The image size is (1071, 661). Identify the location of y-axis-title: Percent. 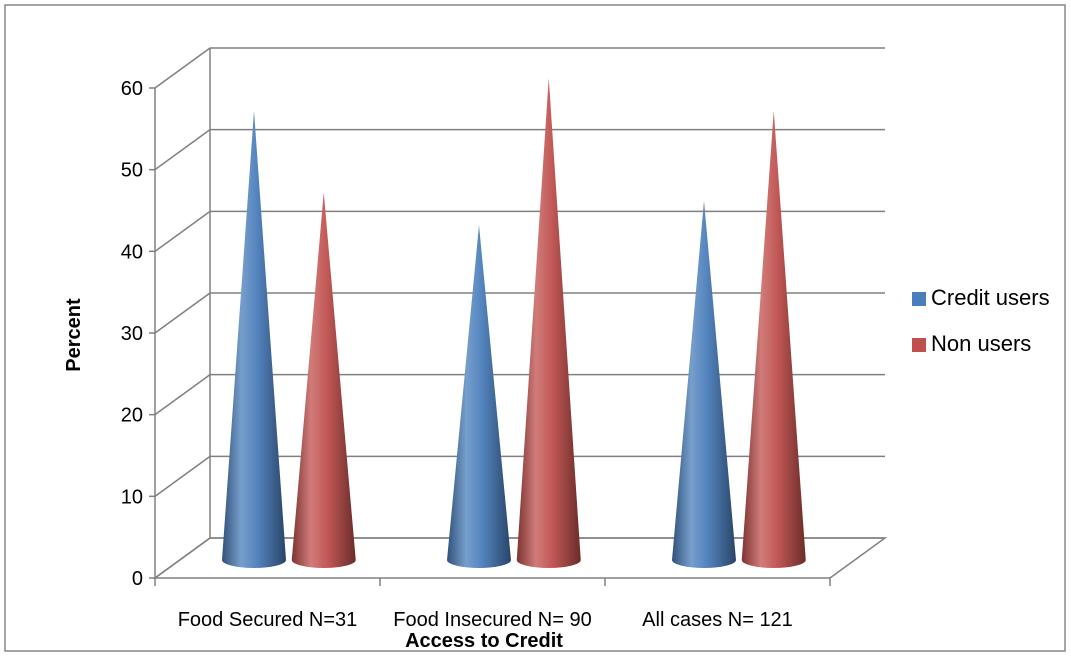
(74, 335).